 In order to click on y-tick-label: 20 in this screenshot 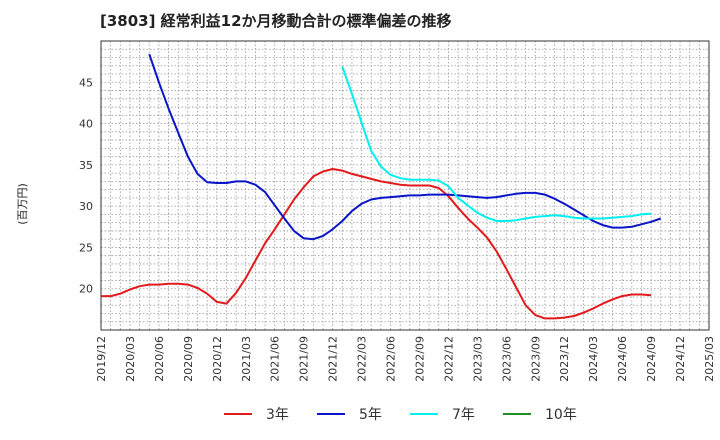, I will do `click(86, 289)`.